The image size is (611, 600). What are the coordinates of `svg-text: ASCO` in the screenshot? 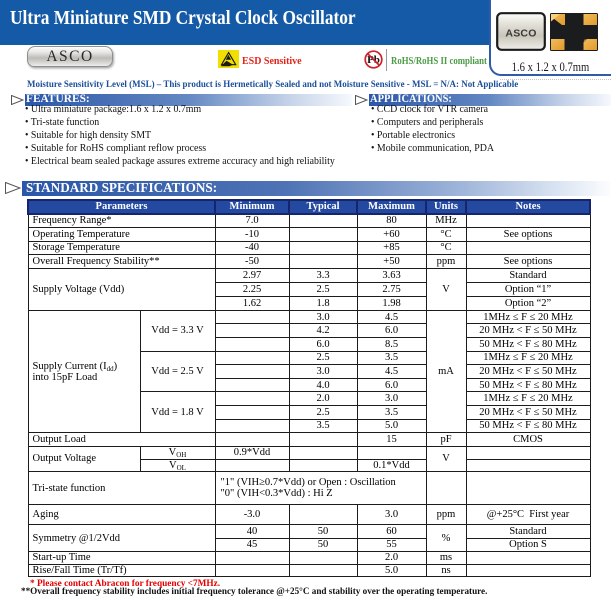 It's located at (520, 34).